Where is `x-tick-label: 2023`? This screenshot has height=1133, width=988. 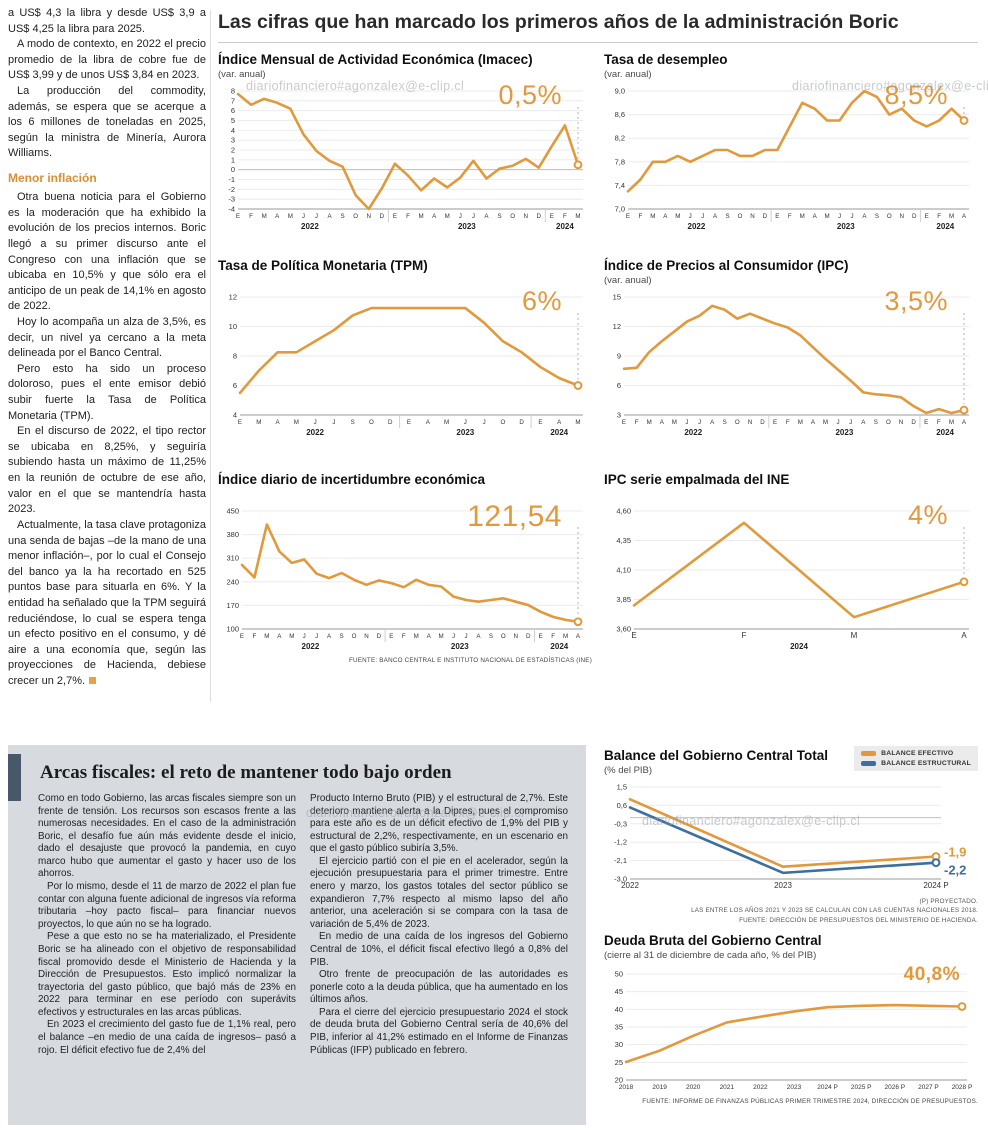
x-tick-label: 2023 is located at coordinates (783, 885).